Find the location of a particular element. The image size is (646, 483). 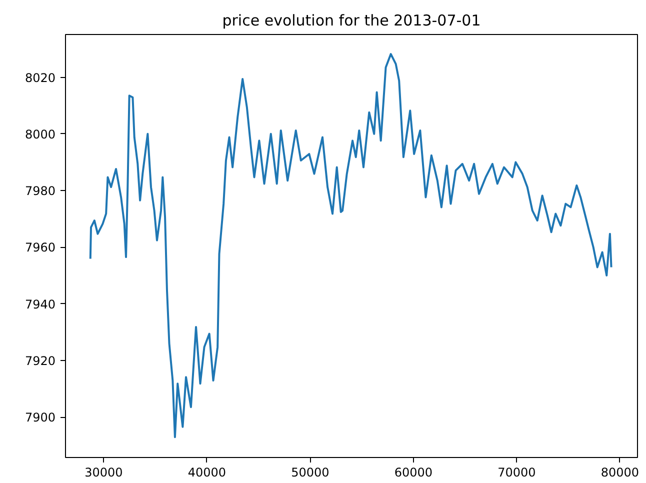

y-tick-label: 7960 is located at coordinates (40, 247).